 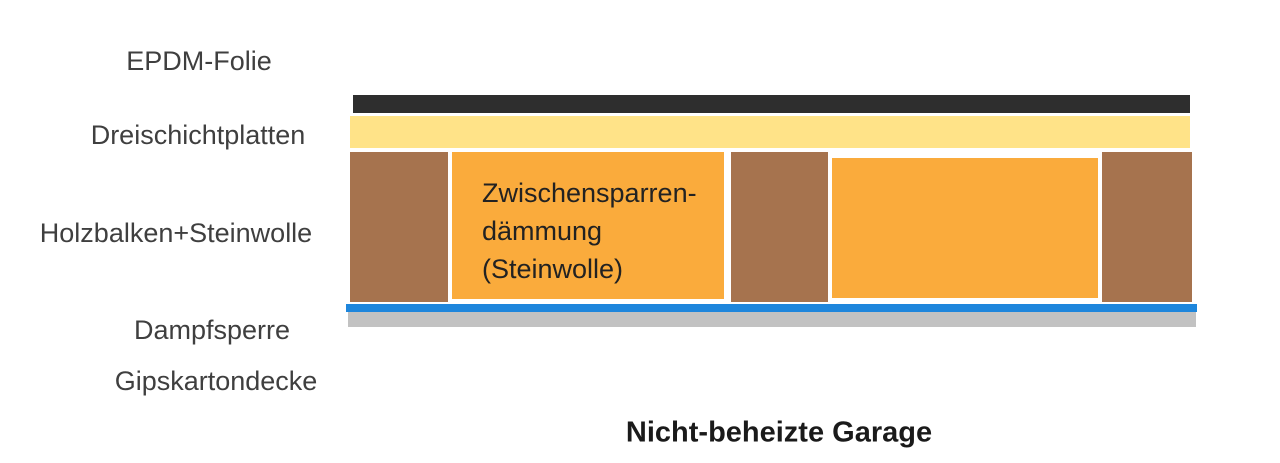 I want to click on label-dreischichtplatten: Dreischichtplatten, so click(x=198, y=134).